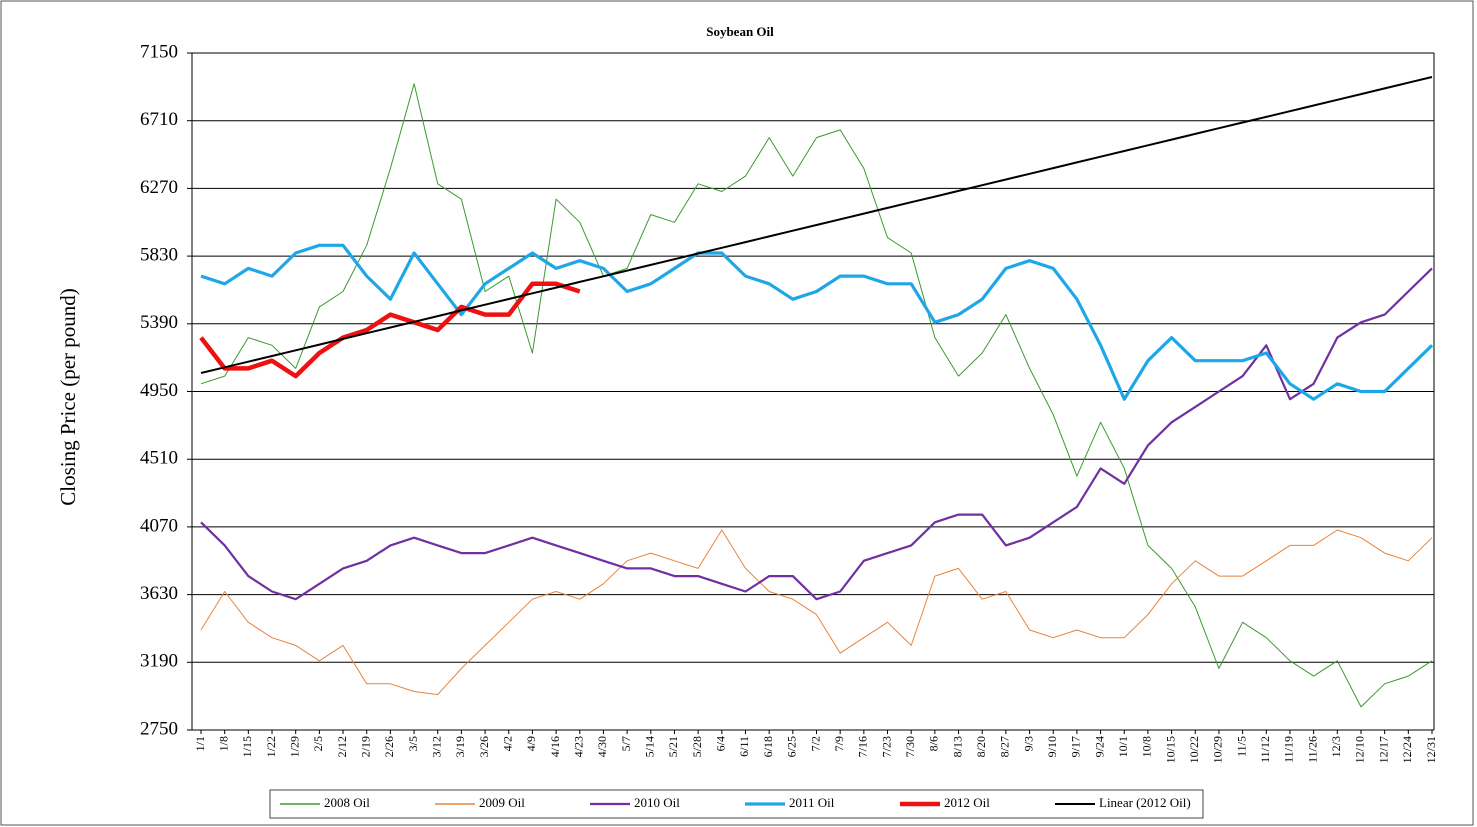  I want to click on x-tick-label: 2/19, so click(365, 746).